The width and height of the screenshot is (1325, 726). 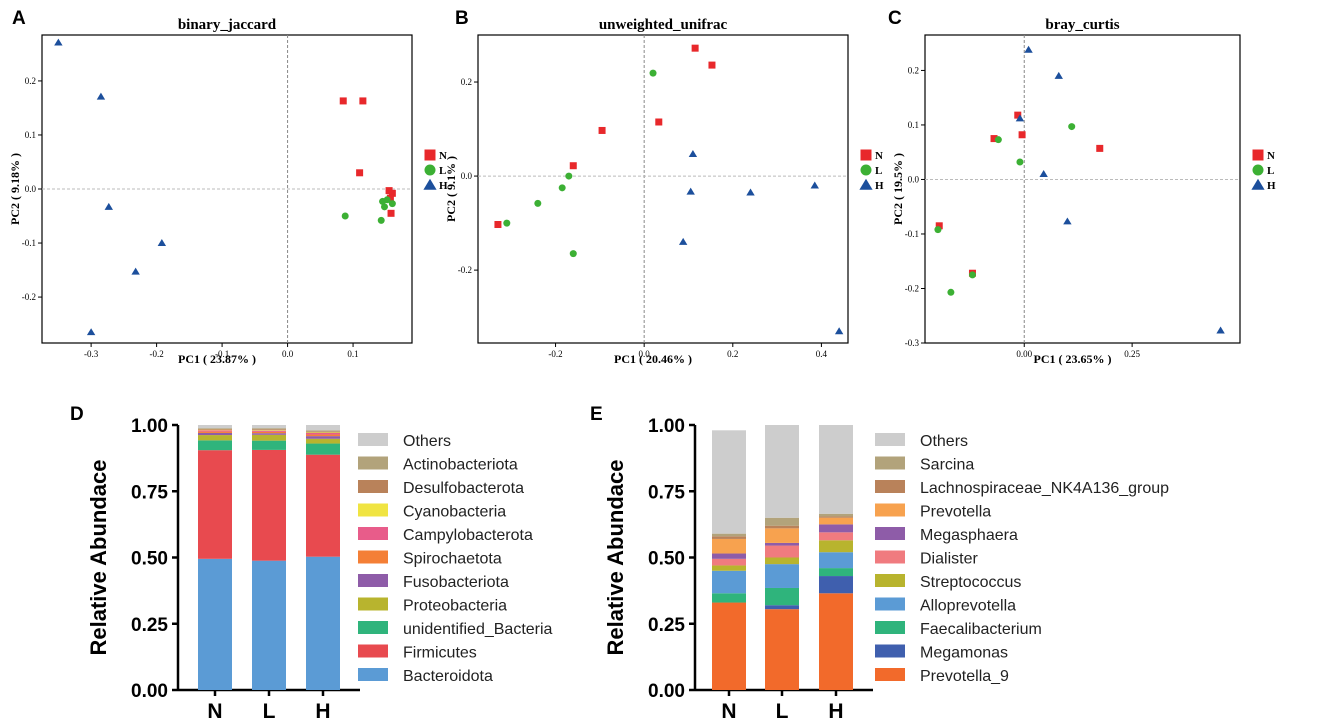 I want to click on x-axis-label: PC1 ( 23.87% ), so click(x=217, y=359).